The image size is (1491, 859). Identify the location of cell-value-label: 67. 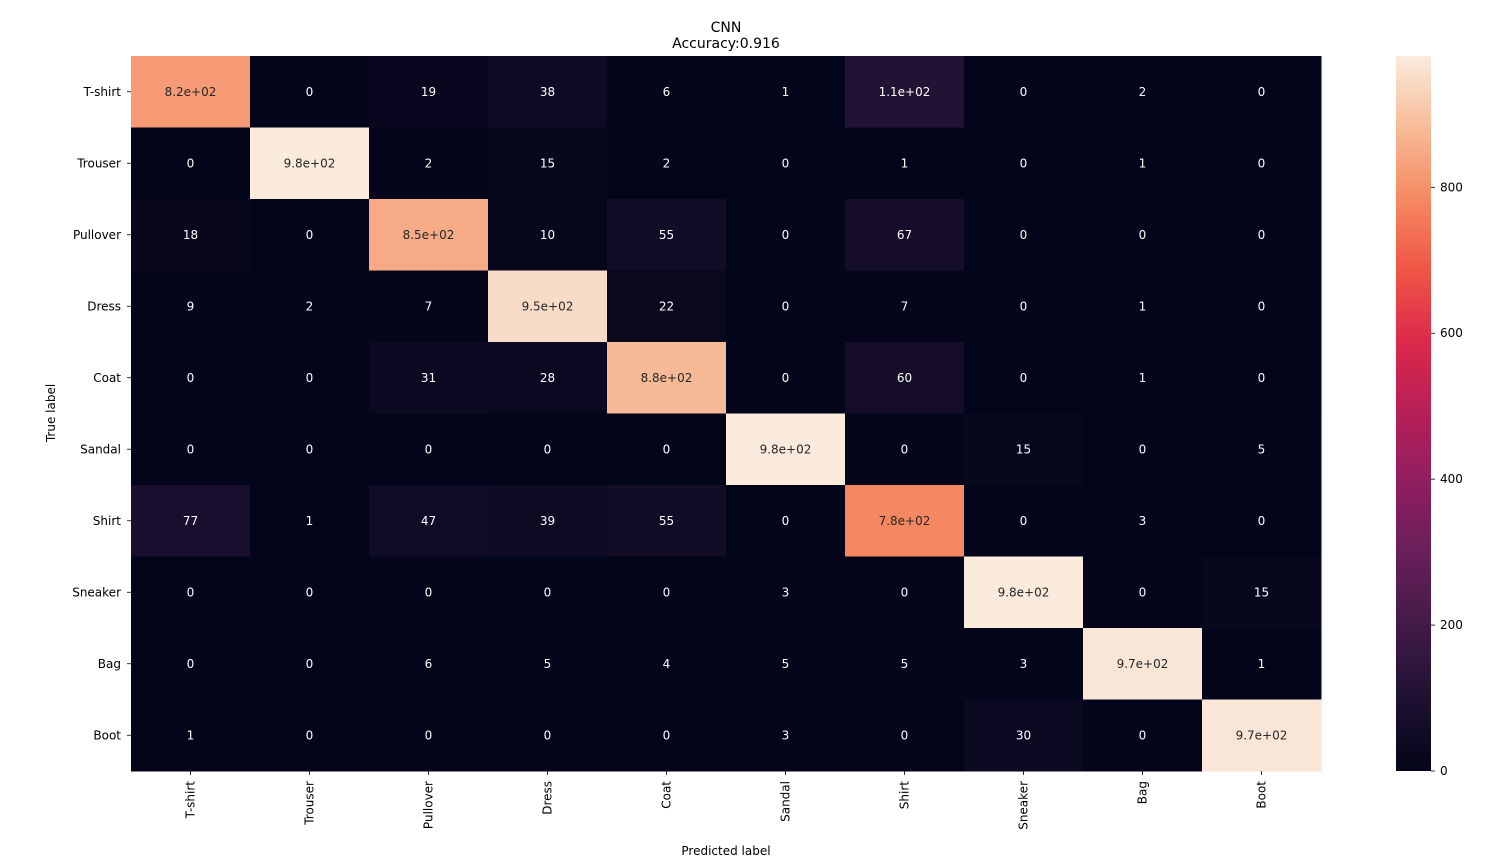
(904, 235).